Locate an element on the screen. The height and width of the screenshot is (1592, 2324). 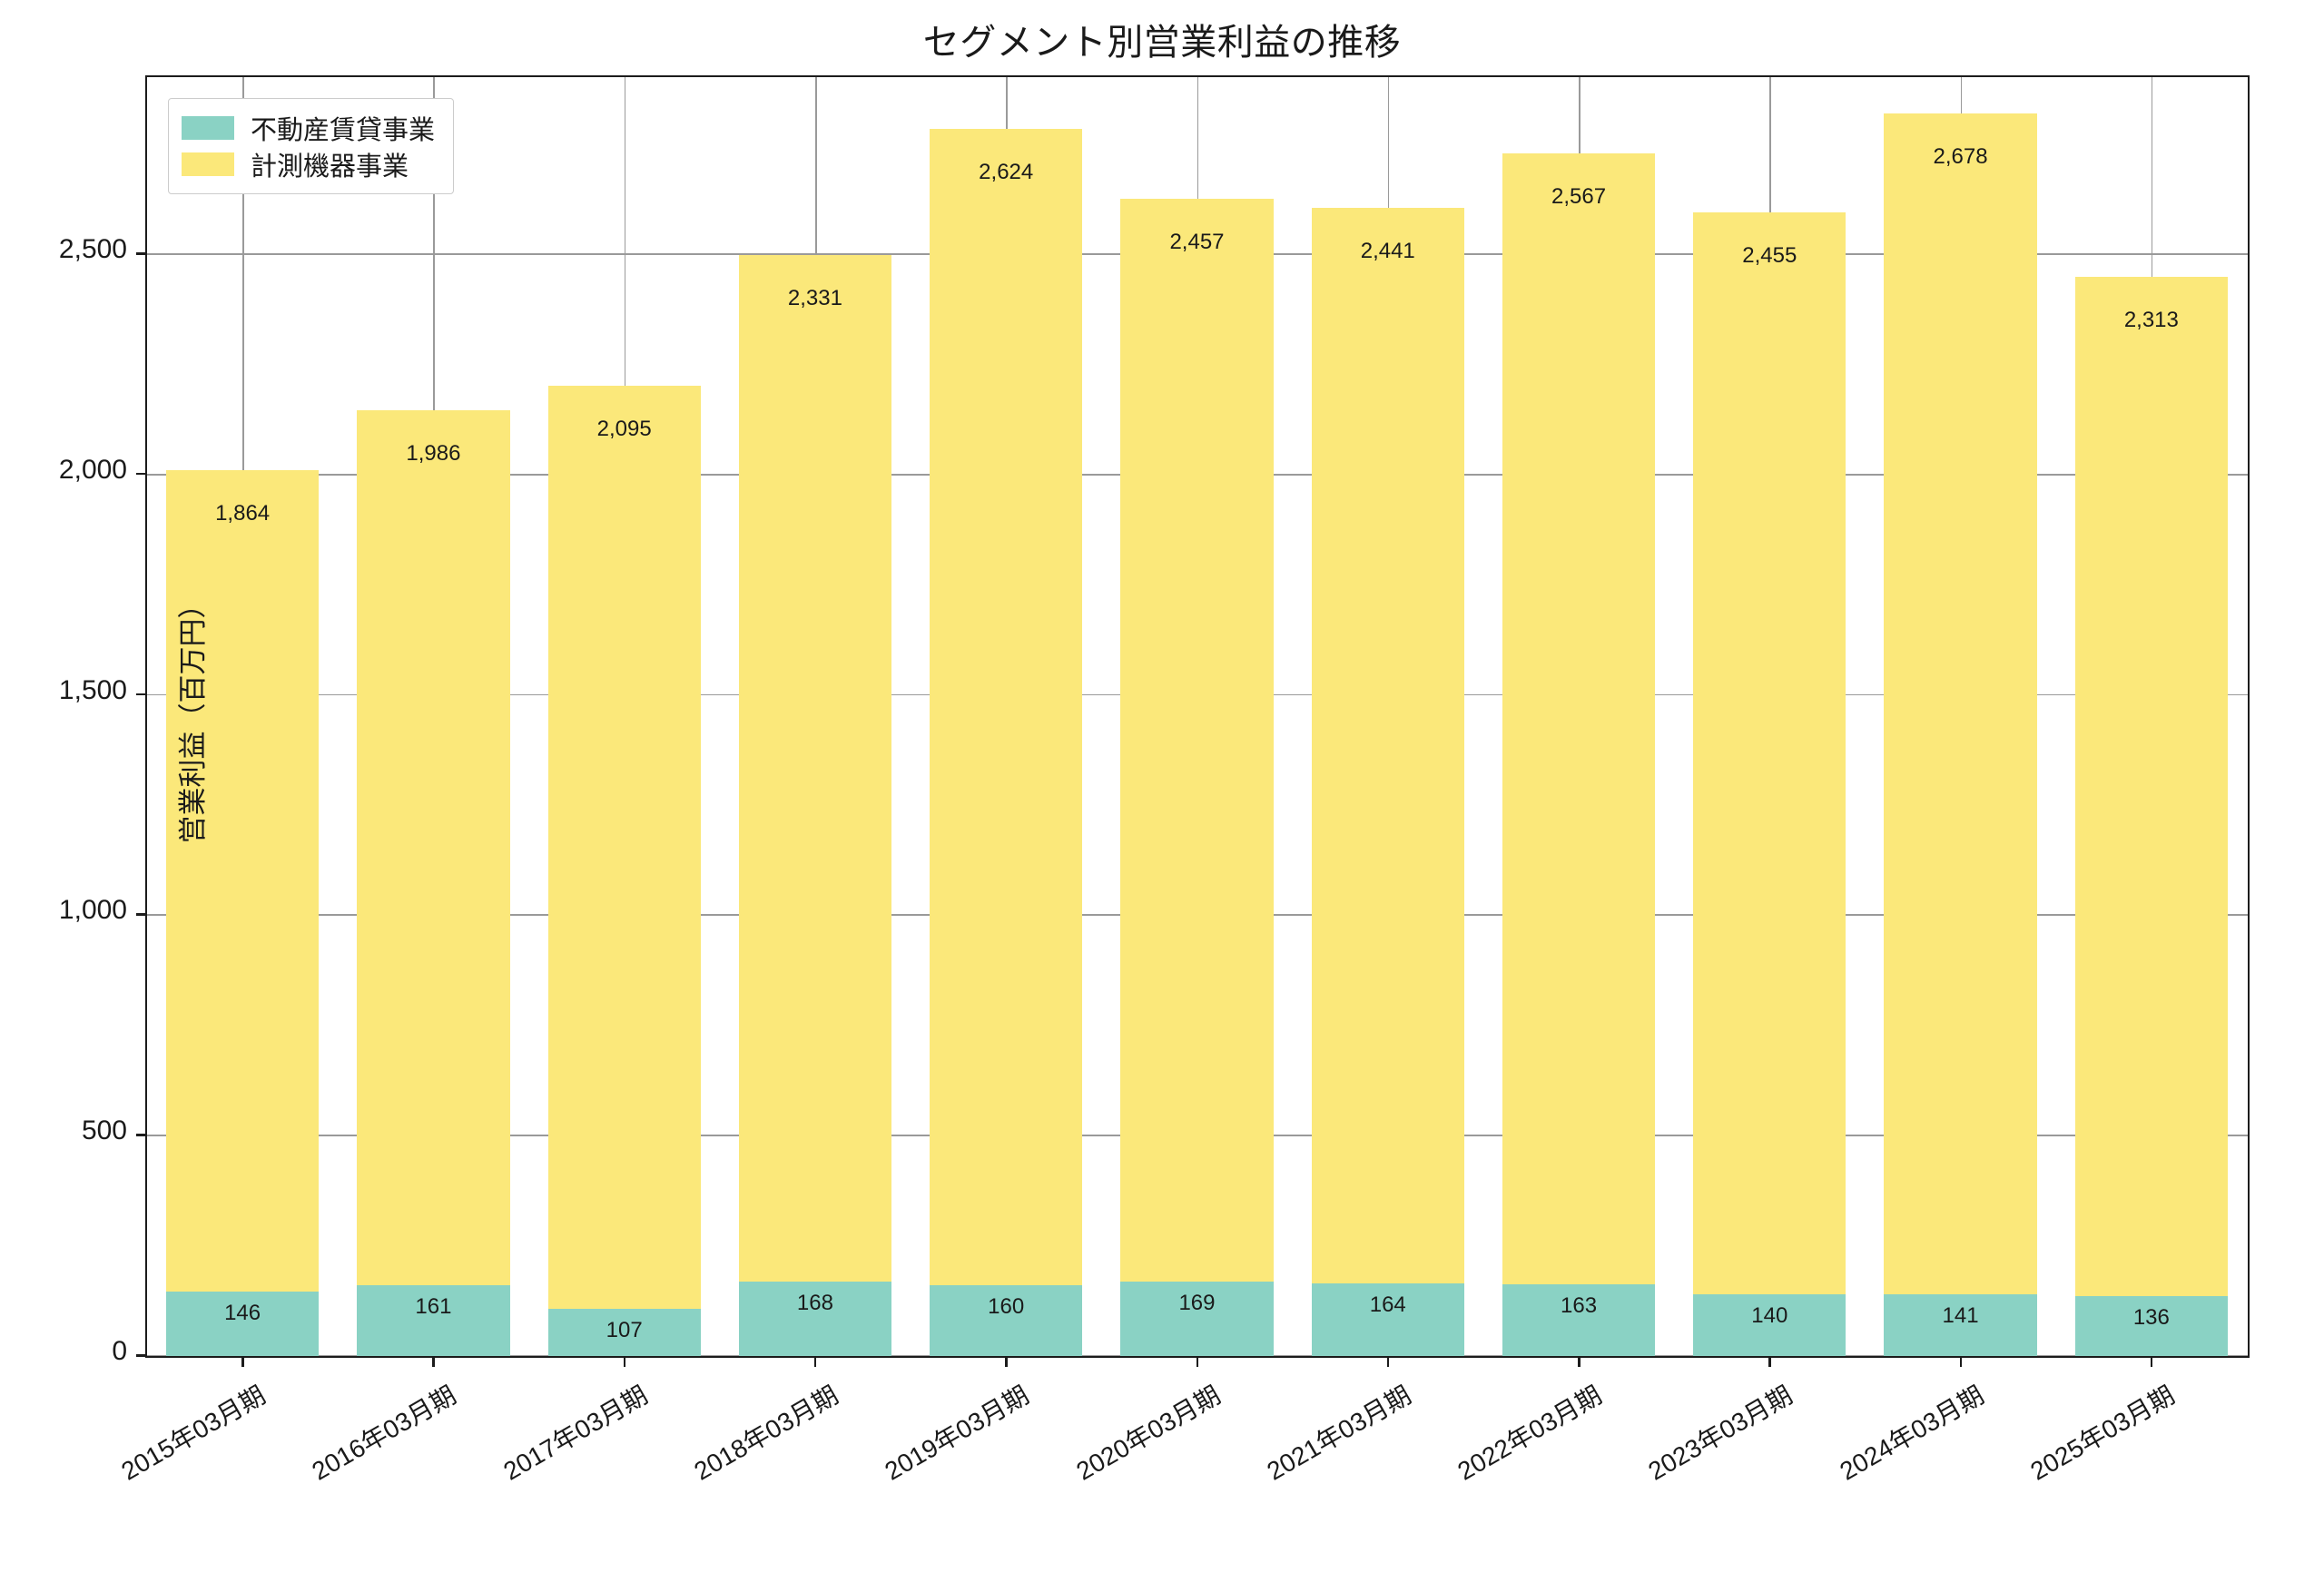
legend-label: 計測機器事業 is located at coordinates (330, 167).